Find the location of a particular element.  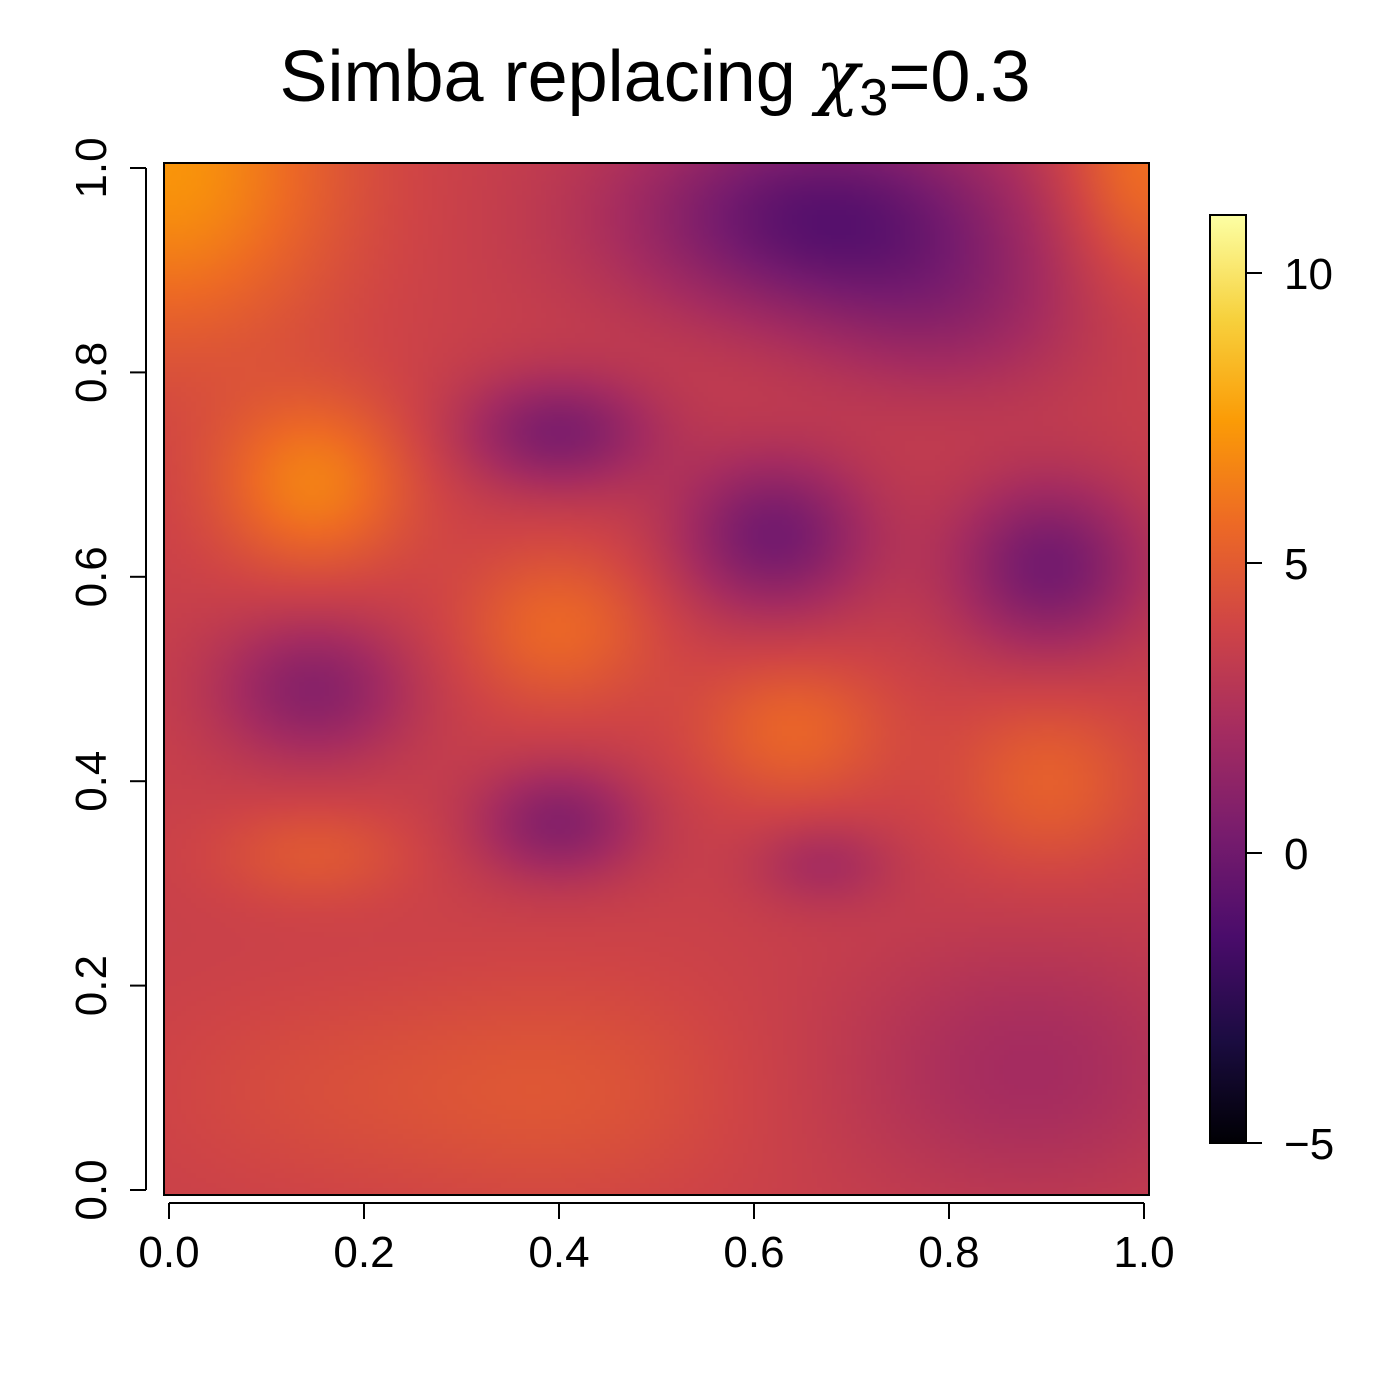

chart-title-text: Simba replacing is located at coordinates (548, 77).